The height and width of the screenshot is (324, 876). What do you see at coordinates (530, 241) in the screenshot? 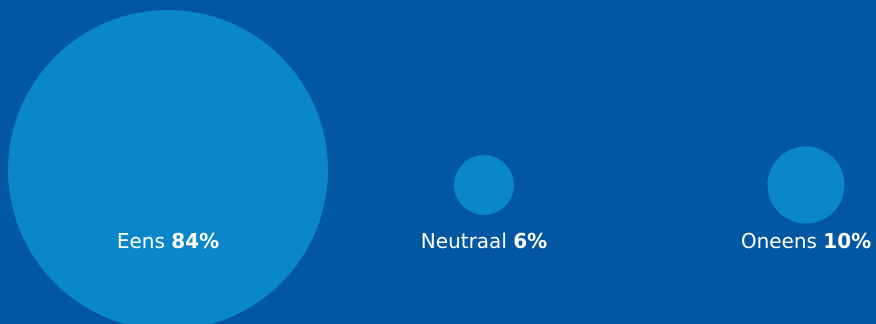
I see `value-label: 6%` at bounding box center [530, 241].